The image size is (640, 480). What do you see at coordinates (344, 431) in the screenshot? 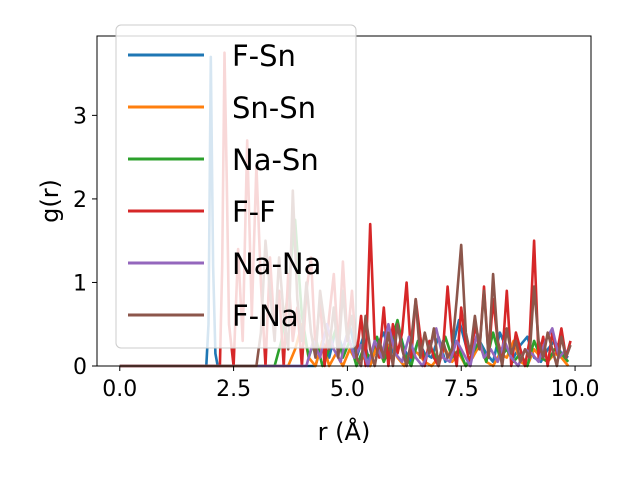
I see `x-axis-label: r (Å)` at bounding box center [344, 431].